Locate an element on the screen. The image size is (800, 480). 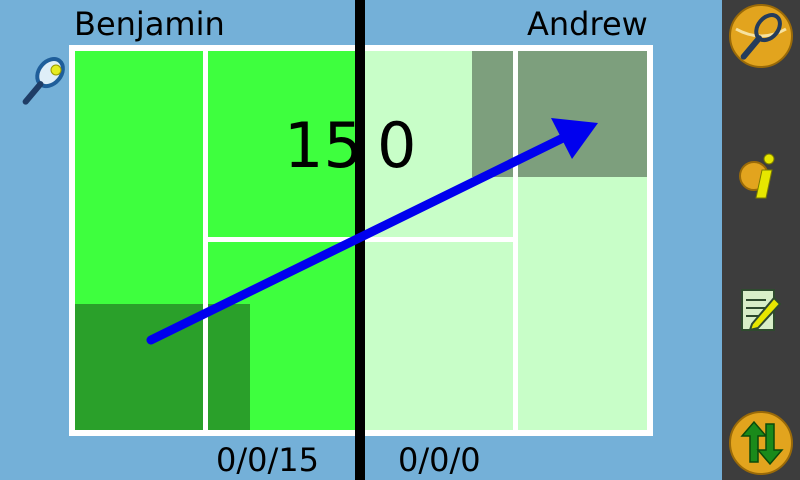
left-court-zone-back-highlight is located at coordinates (139, 367).